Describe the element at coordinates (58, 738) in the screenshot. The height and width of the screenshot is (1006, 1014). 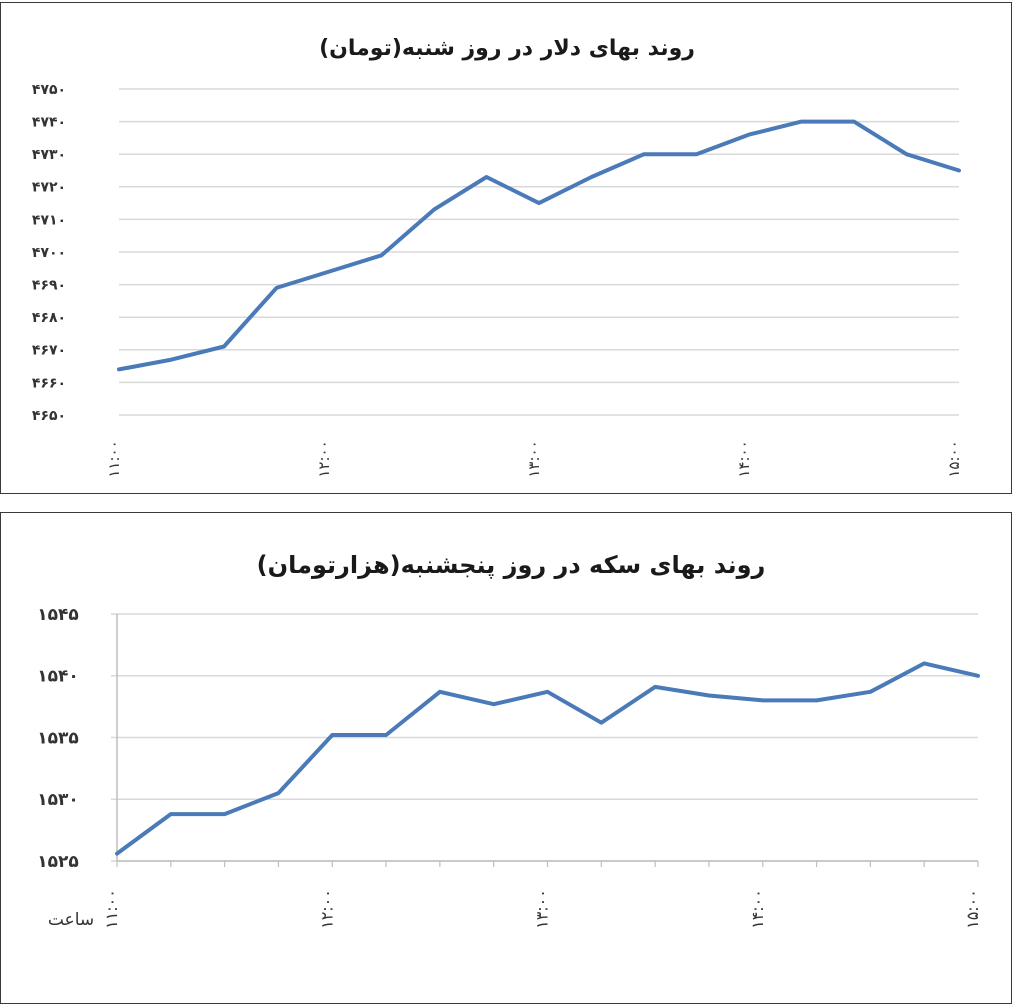
I see `y-tick-label: ۱۵۳۵` at that location.